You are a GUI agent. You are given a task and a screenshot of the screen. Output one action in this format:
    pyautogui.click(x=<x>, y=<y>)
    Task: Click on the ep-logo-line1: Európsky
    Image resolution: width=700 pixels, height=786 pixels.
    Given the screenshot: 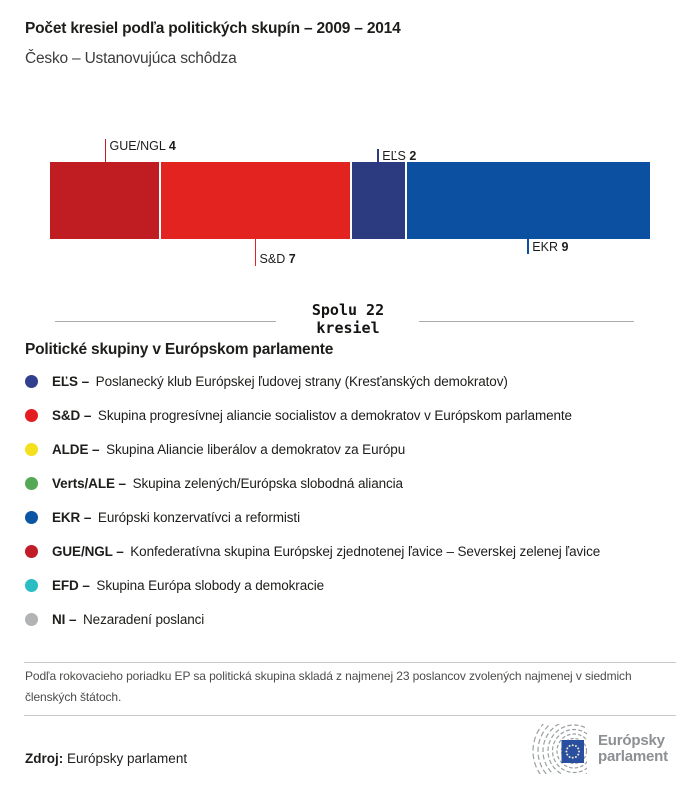 What is the action you would take?
    pyautogui.click(x=631, y=740)
    